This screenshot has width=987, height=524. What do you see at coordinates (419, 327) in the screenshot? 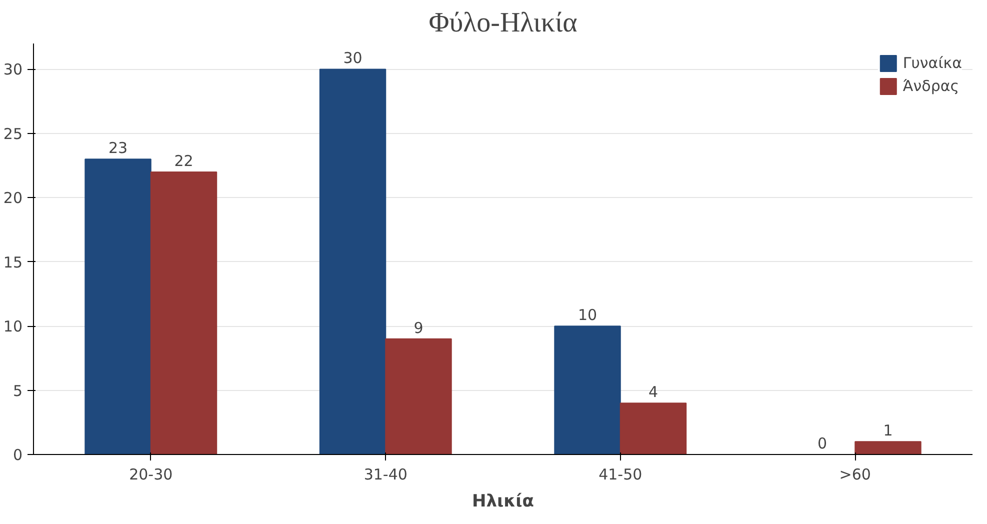
I see `data-label: 9` at bounding box center [419, 327].